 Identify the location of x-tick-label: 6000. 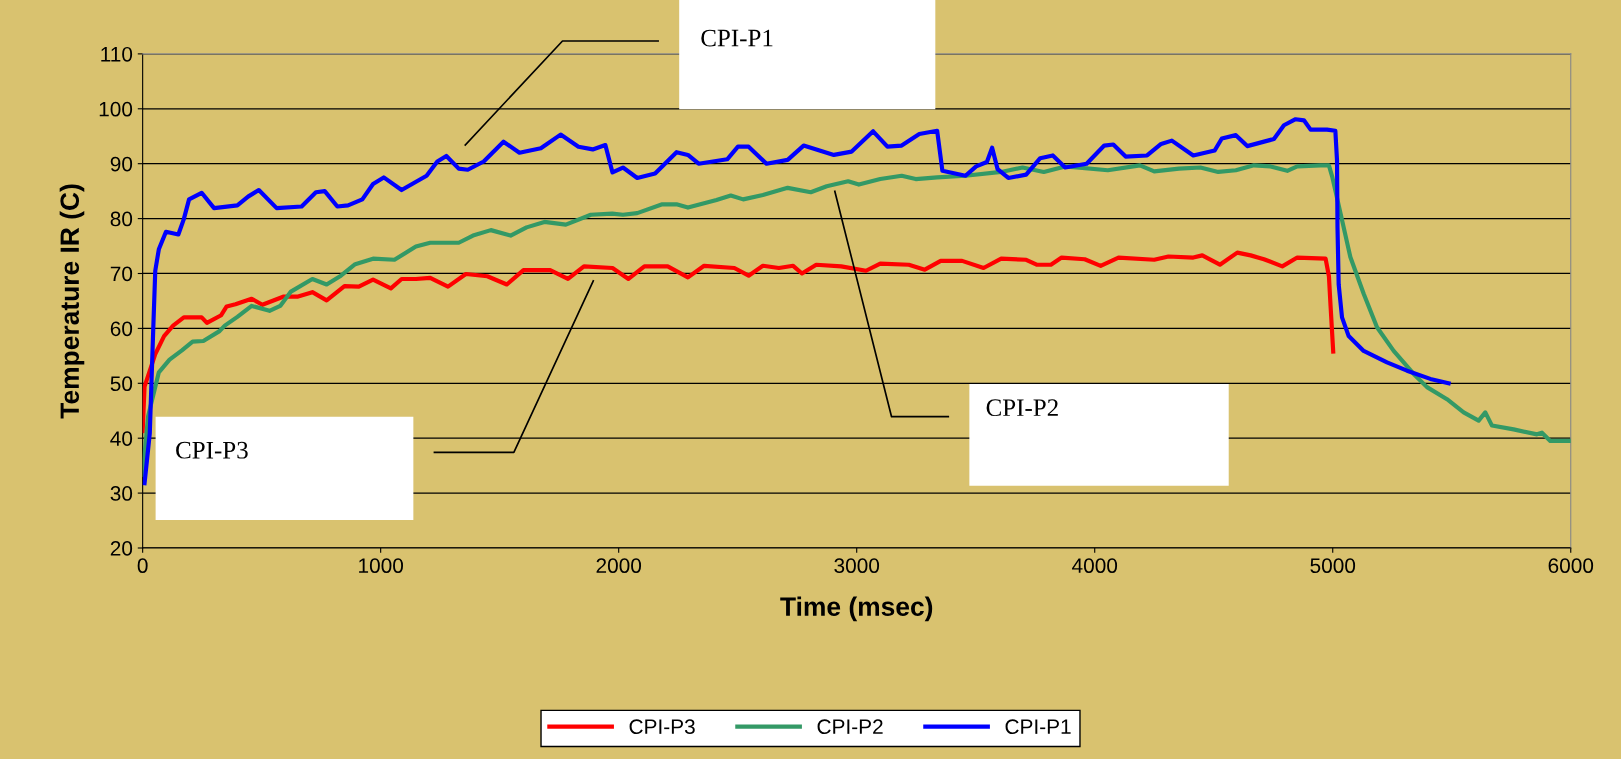
(1571, 566).